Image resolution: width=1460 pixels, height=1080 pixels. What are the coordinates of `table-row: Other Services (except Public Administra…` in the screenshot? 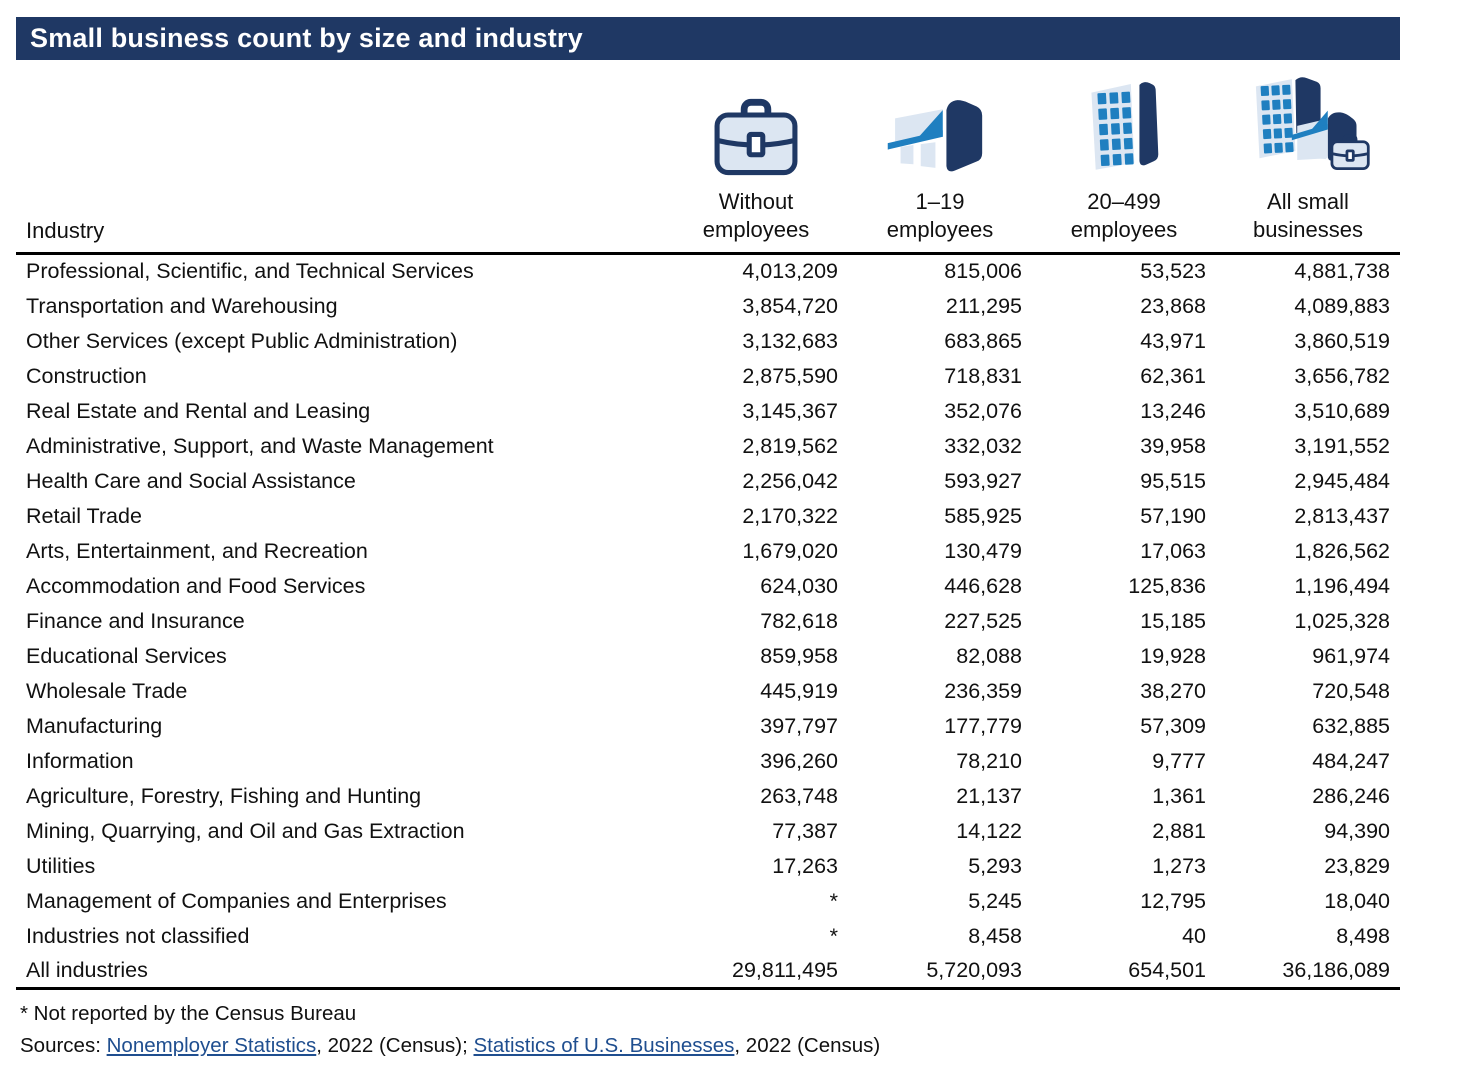 It's located at (708, 341).